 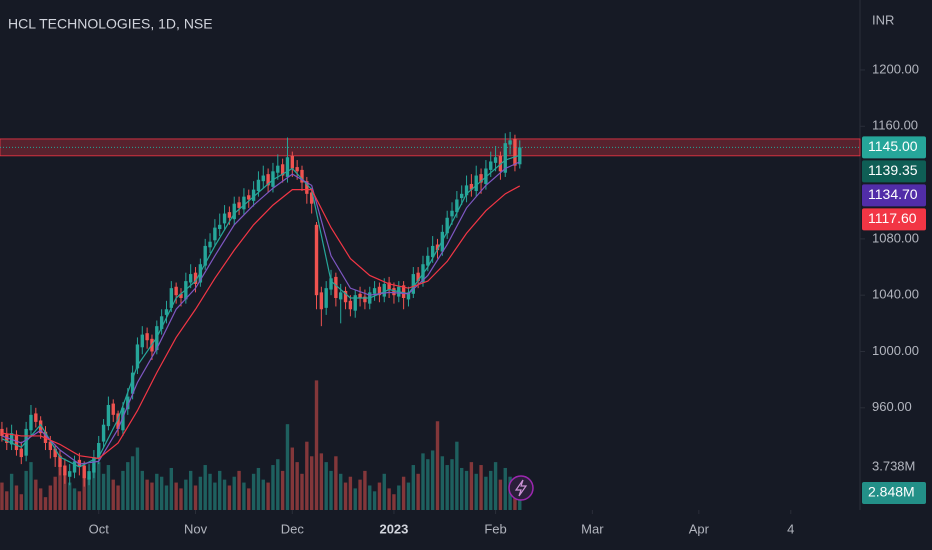 I want to click on icon-circle, so click(x=521, y=488).